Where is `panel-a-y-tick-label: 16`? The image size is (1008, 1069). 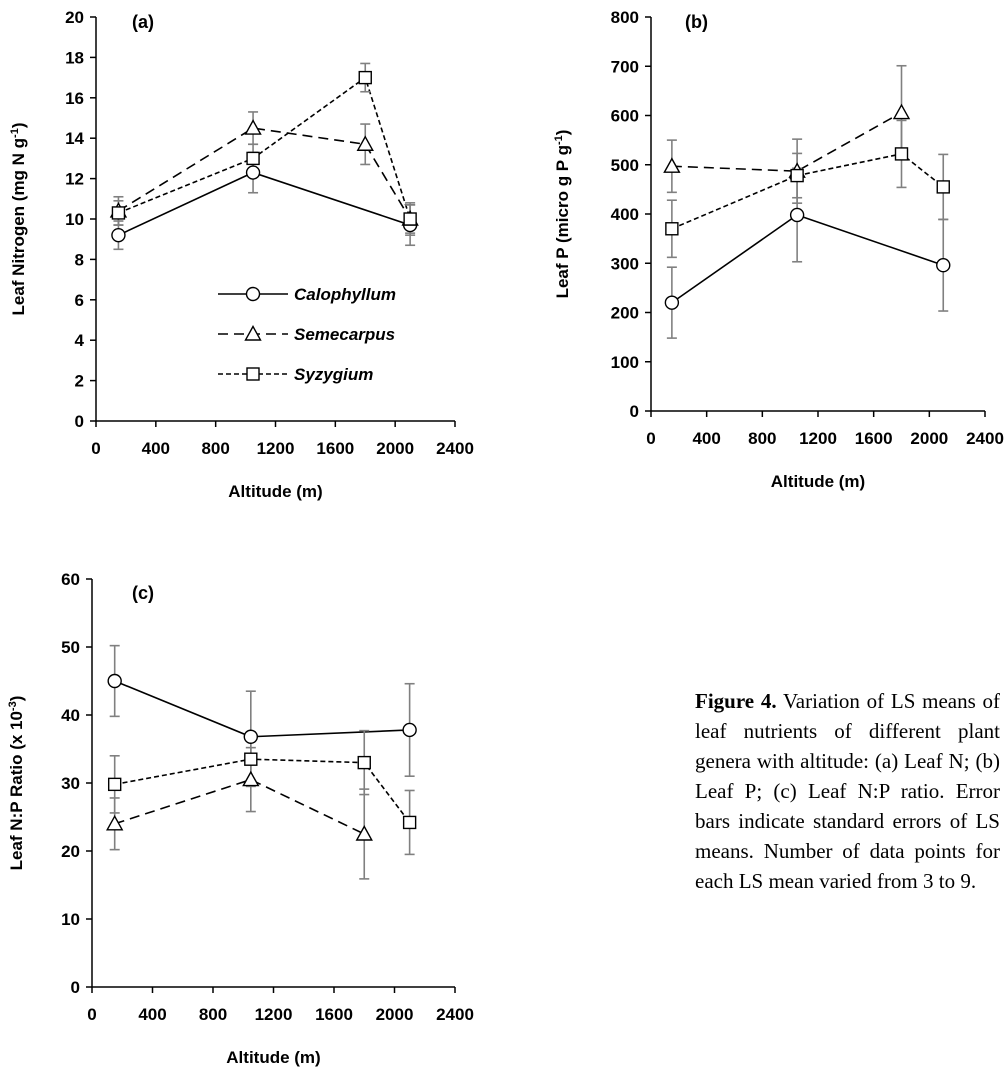
panel-a-y-tick-label: 16 is located at coordinates (74, 98).